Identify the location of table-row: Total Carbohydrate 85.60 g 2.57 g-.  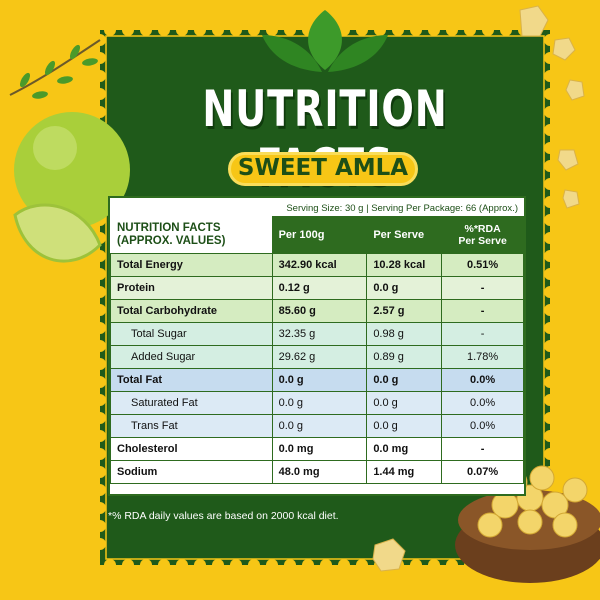
(317, 311).